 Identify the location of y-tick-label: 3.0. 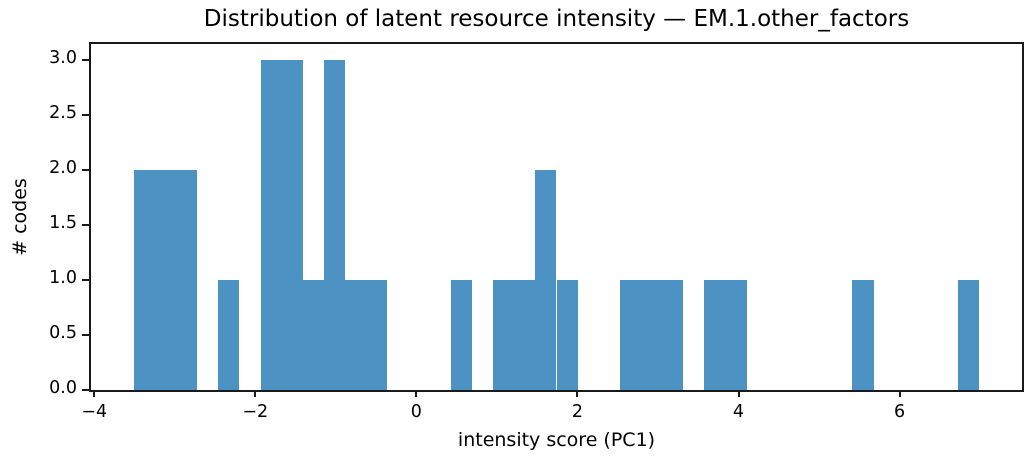
(63, 58).